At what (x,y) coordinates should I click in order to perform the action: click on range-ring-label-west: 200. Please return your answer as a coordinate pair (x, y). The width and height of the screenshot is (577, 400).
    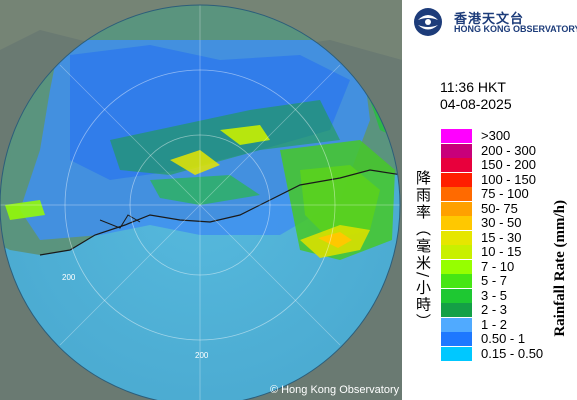
    Looking at the image, I should click on (69, 277).